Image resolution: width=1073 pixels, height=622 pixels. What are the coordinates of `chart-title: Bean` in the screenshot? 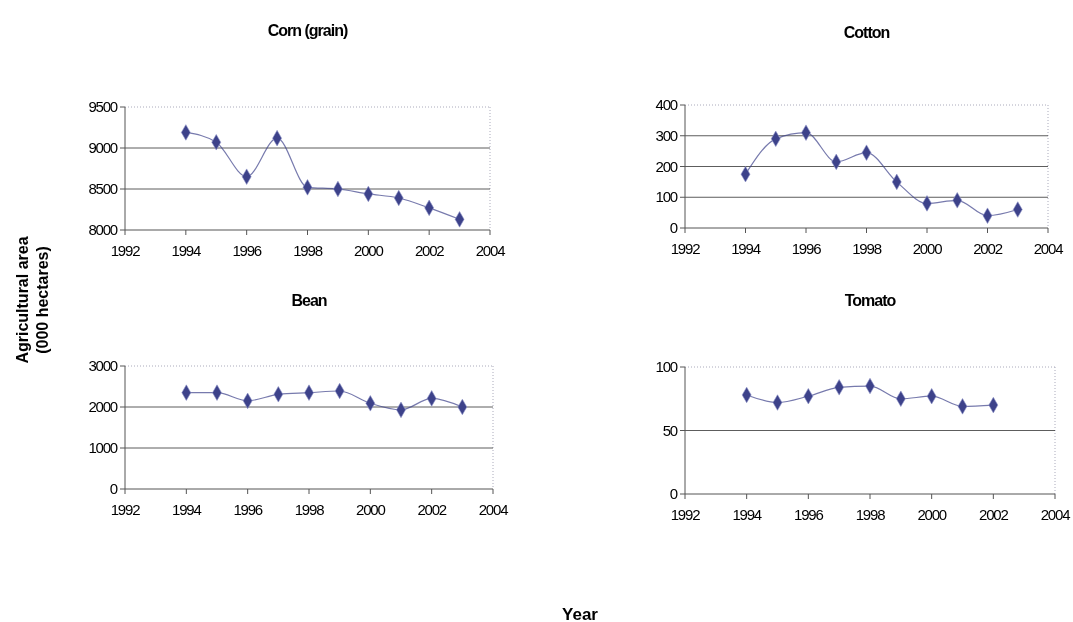 It's located at (309, 300).